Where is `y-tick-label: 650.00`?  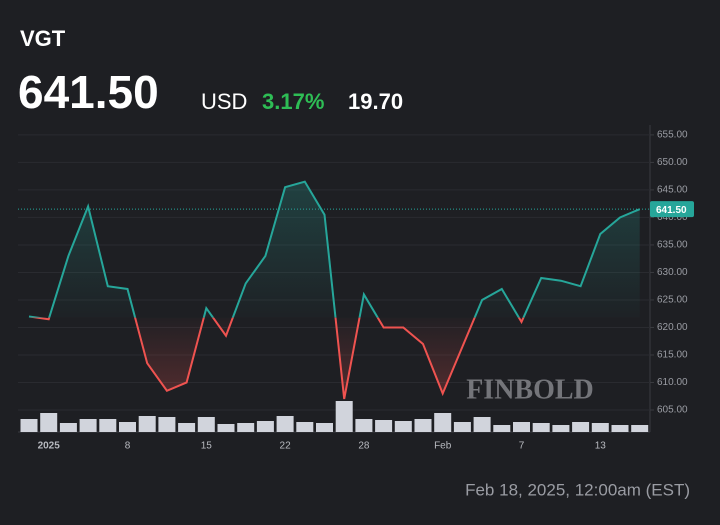
y-tick-label: 650.00 is located at coordinates (672, 162).